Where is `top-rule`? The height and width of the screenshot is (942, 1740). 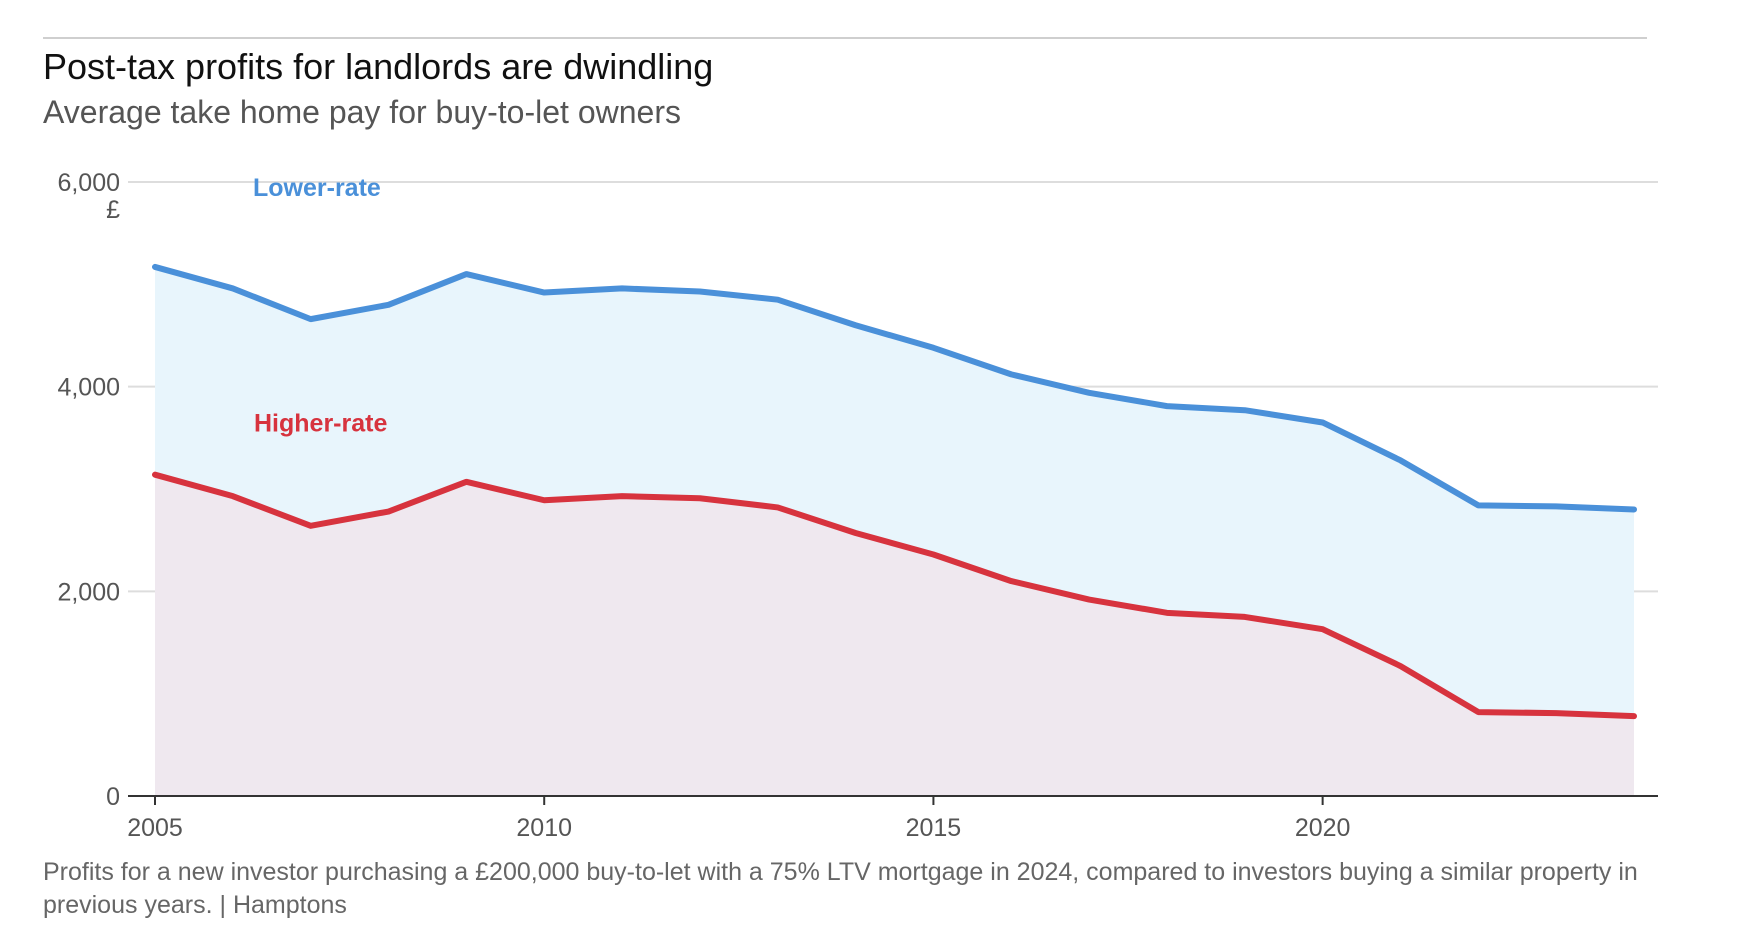
top-rule is located at coordinates (845, 38).